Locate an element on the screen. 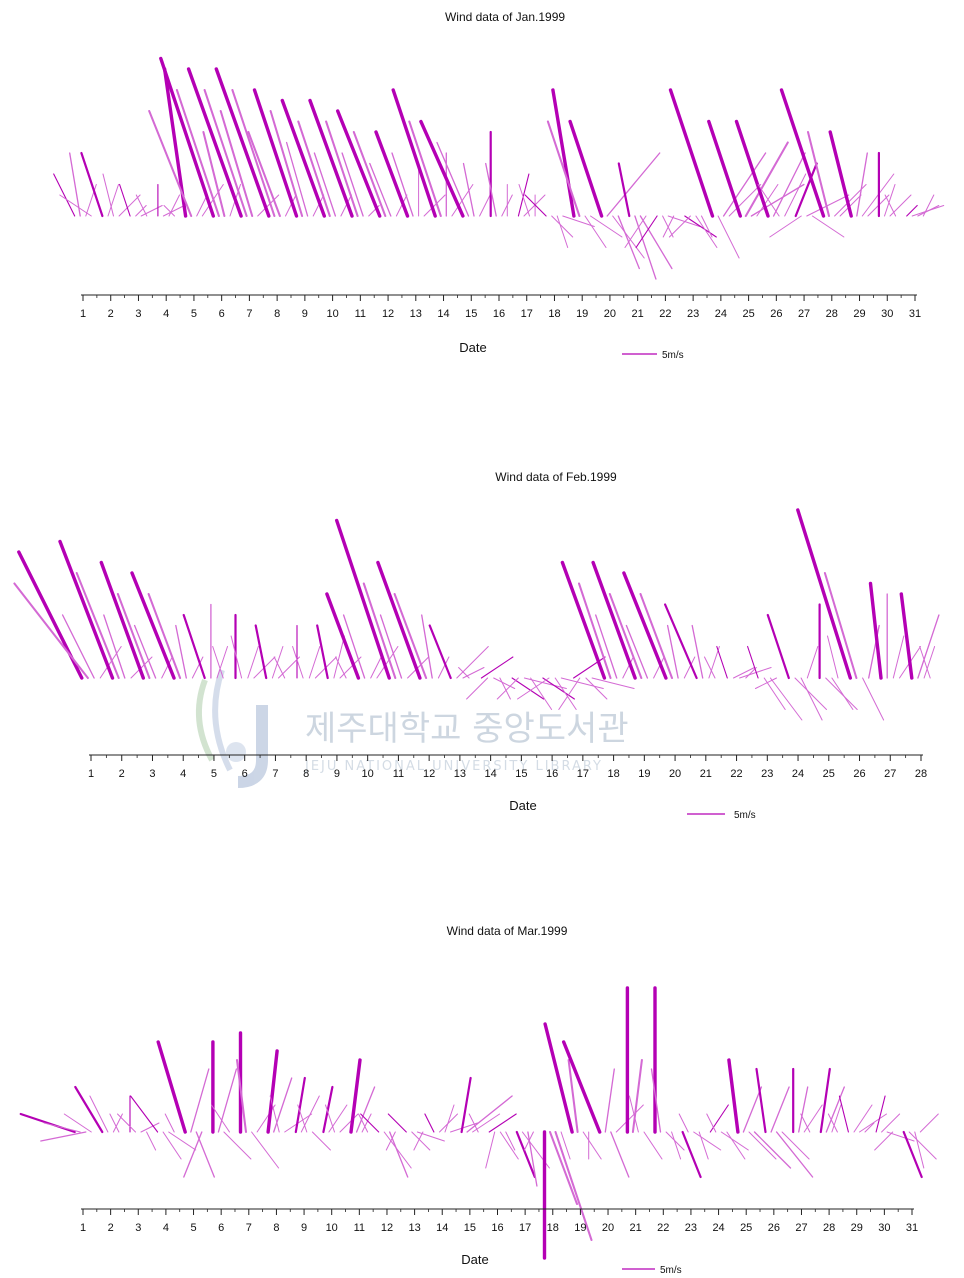 This screenshot has width=964, height=1278. x-tick-label: 15 is located at coordinates (470, 1228).